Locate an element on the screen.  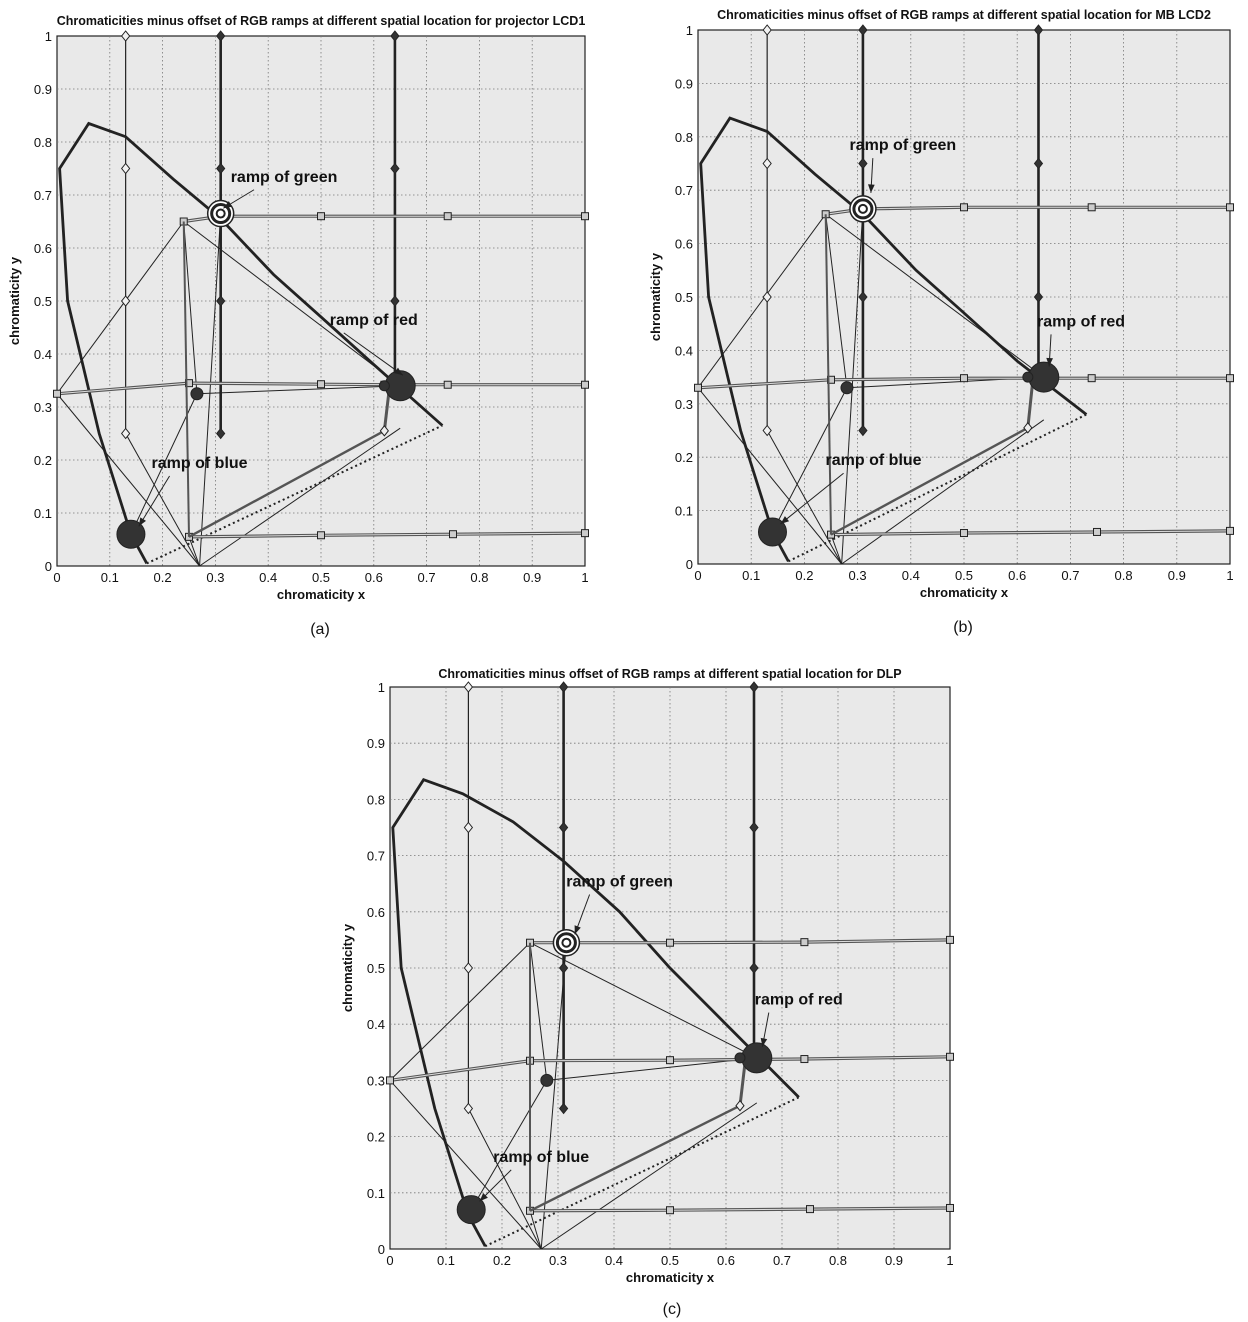
blue-primary-dot is located at coordinates (131, 534).